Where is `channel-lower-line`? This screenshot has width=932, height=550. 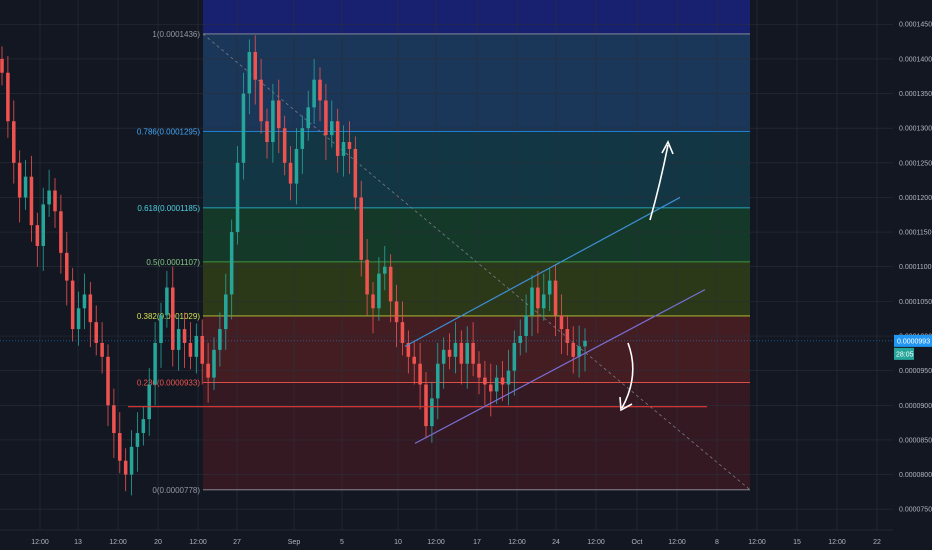 channel-lower-line is located at coordinates (560, 366).